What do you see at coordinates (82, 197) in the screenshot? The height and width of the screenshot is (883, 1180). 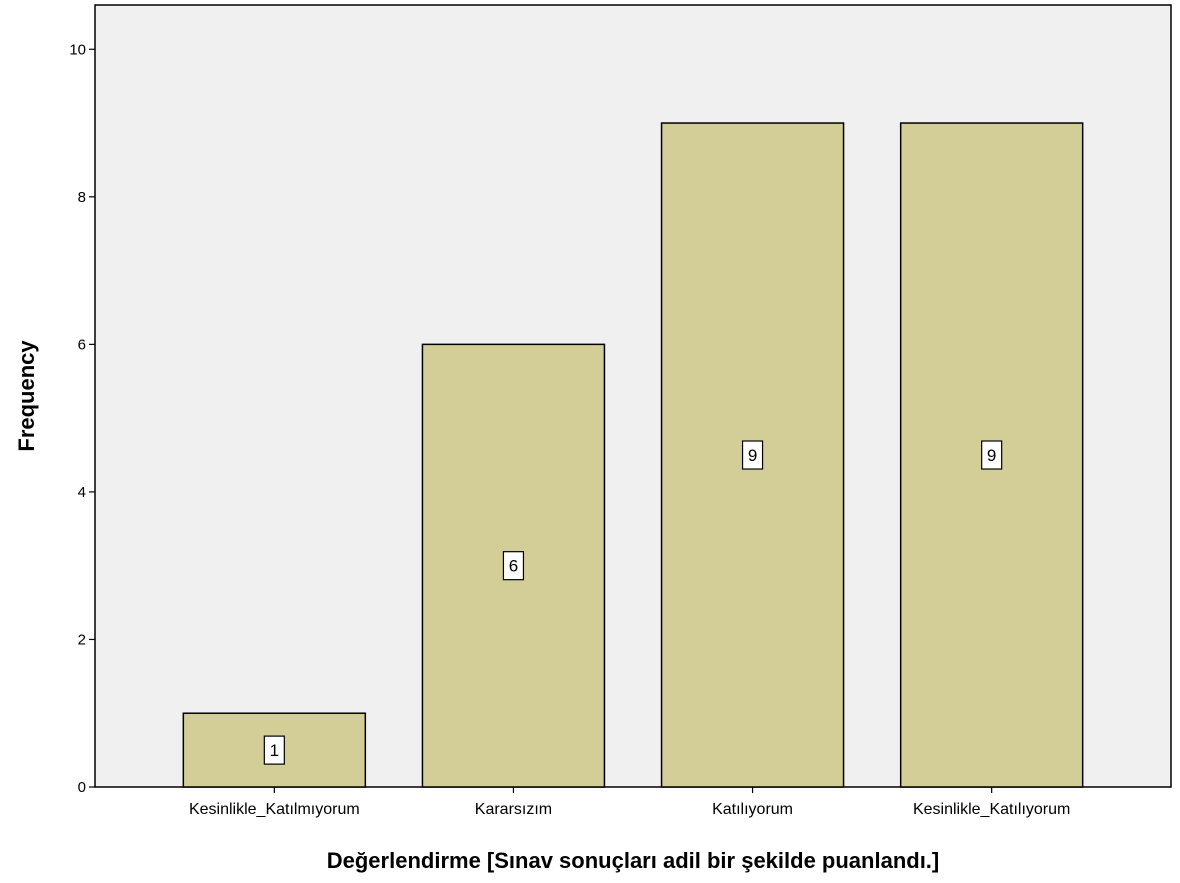 I see `y-tick-label: 8` at bounding box center [82, 197].